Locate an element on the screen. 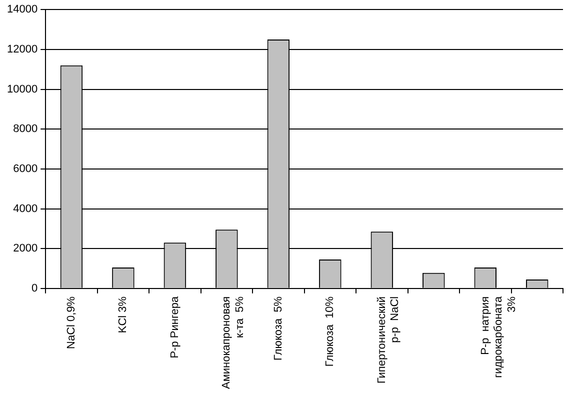 The width and height of the screenshot is (575, 396). x-tick-label: NaCl 0,9% is located at coordinates (71, 322).